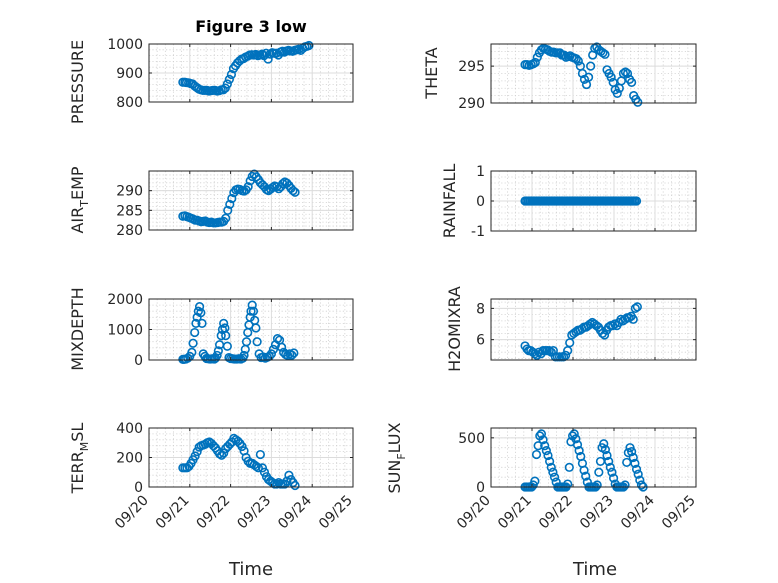 The image size is (778, 583). I want to click on pressure-axes: 800 900 1000, so click(230, 74).